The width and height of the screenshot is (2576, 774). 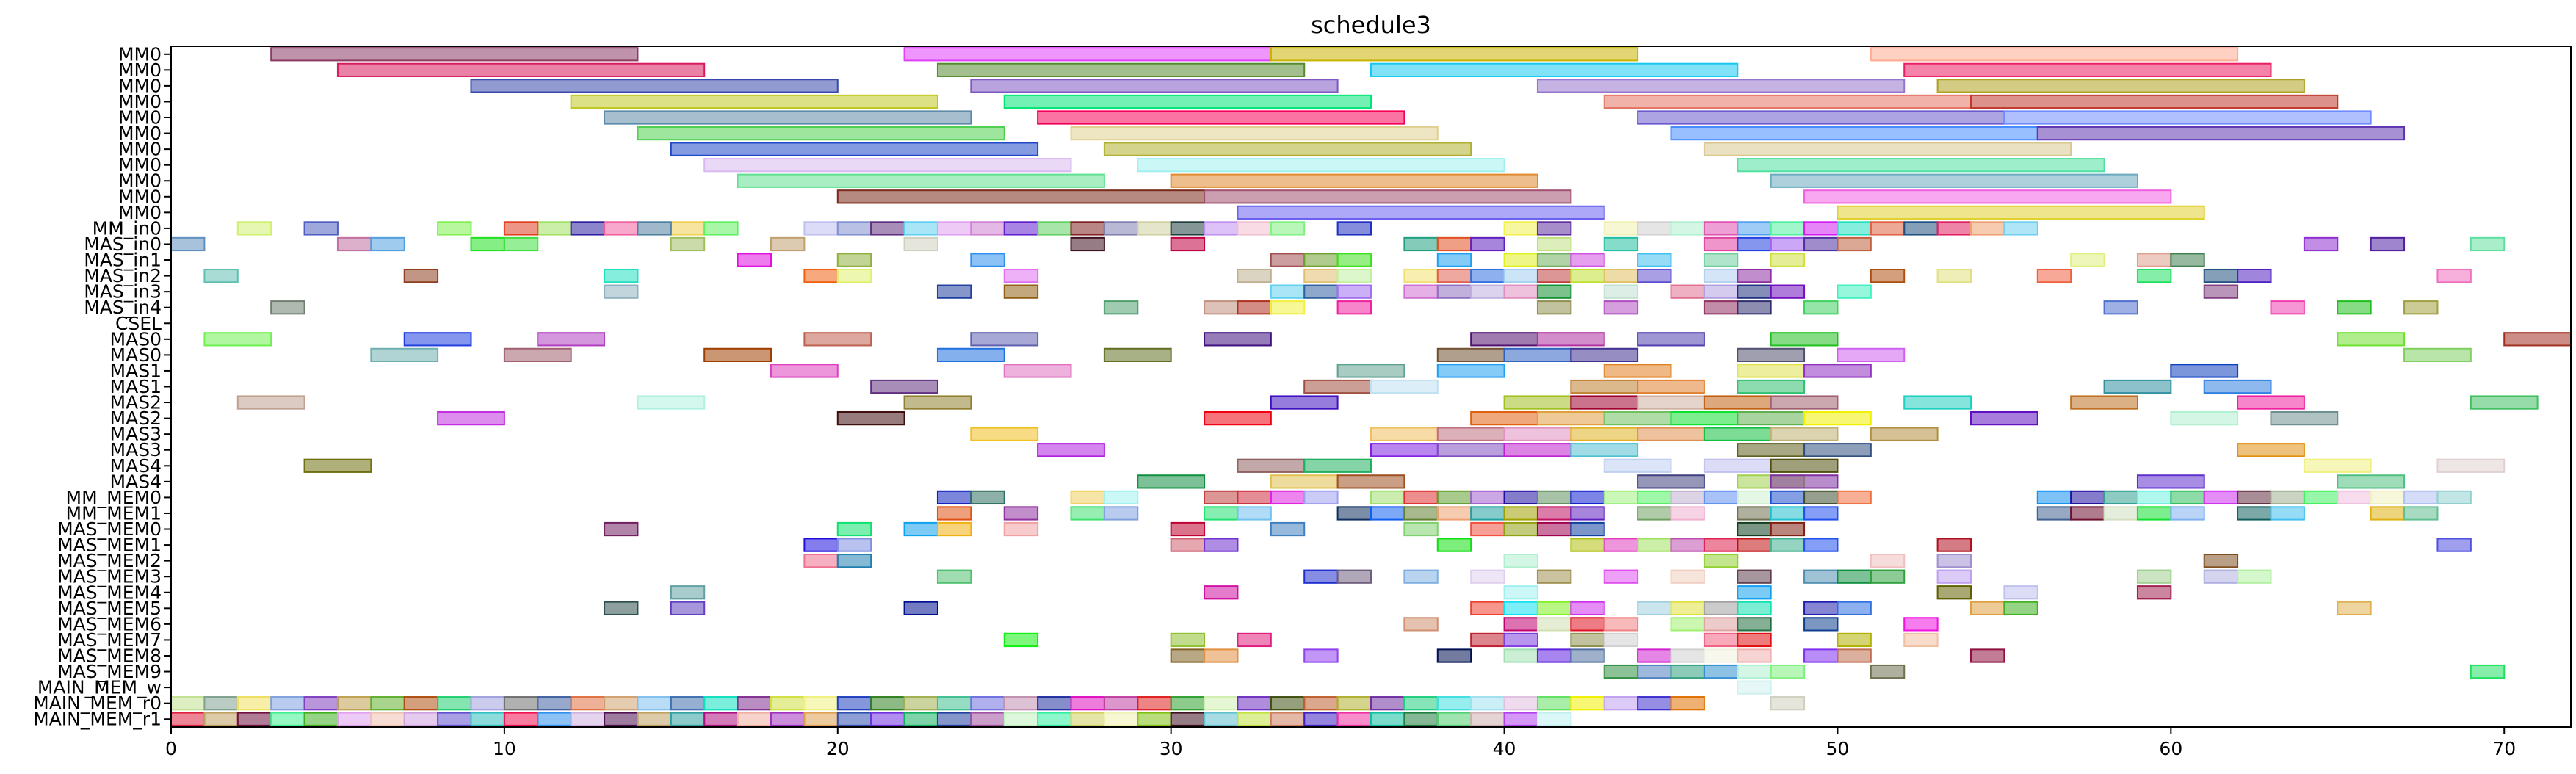 What do you see at coordinates (2504, 748) in the screenshot?
I see `x-tick-label: 70` at bounding box center [2504, 748].